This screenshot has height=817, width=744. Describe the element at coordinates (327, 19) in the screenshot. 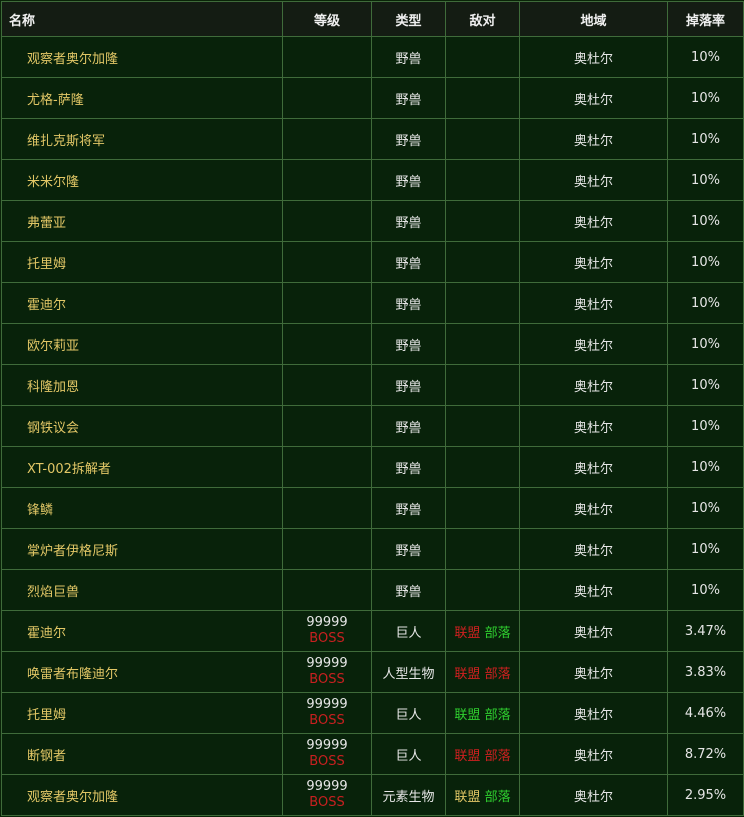

I see `header-level: 等级` at that location.